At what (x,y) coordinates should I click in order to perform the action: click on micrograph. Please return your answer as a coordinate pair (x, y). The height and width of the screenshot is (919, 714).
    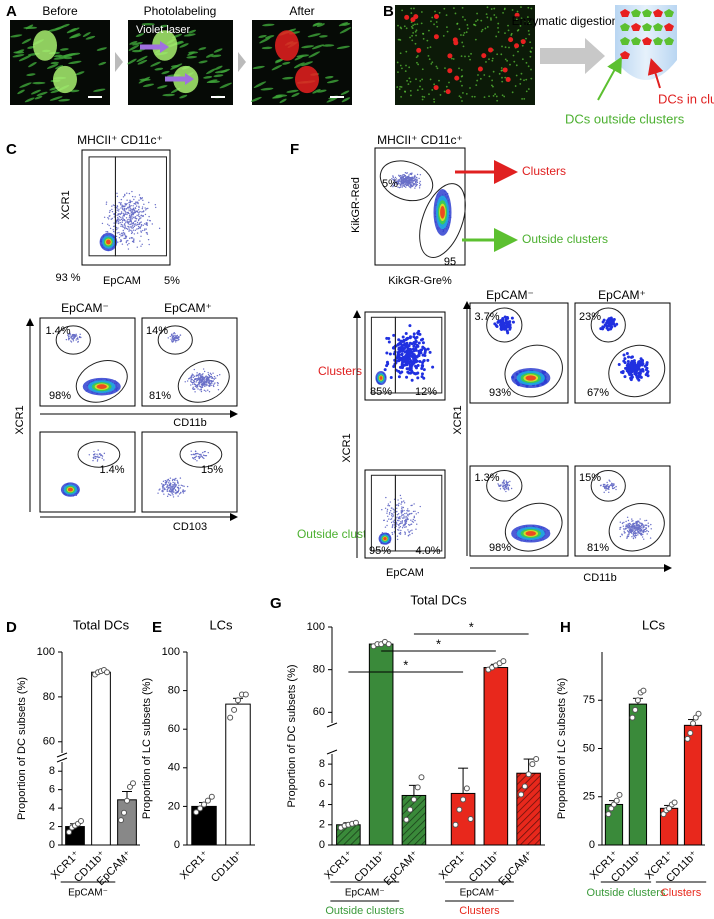
    Looking at the image, I should click on (465, 55).